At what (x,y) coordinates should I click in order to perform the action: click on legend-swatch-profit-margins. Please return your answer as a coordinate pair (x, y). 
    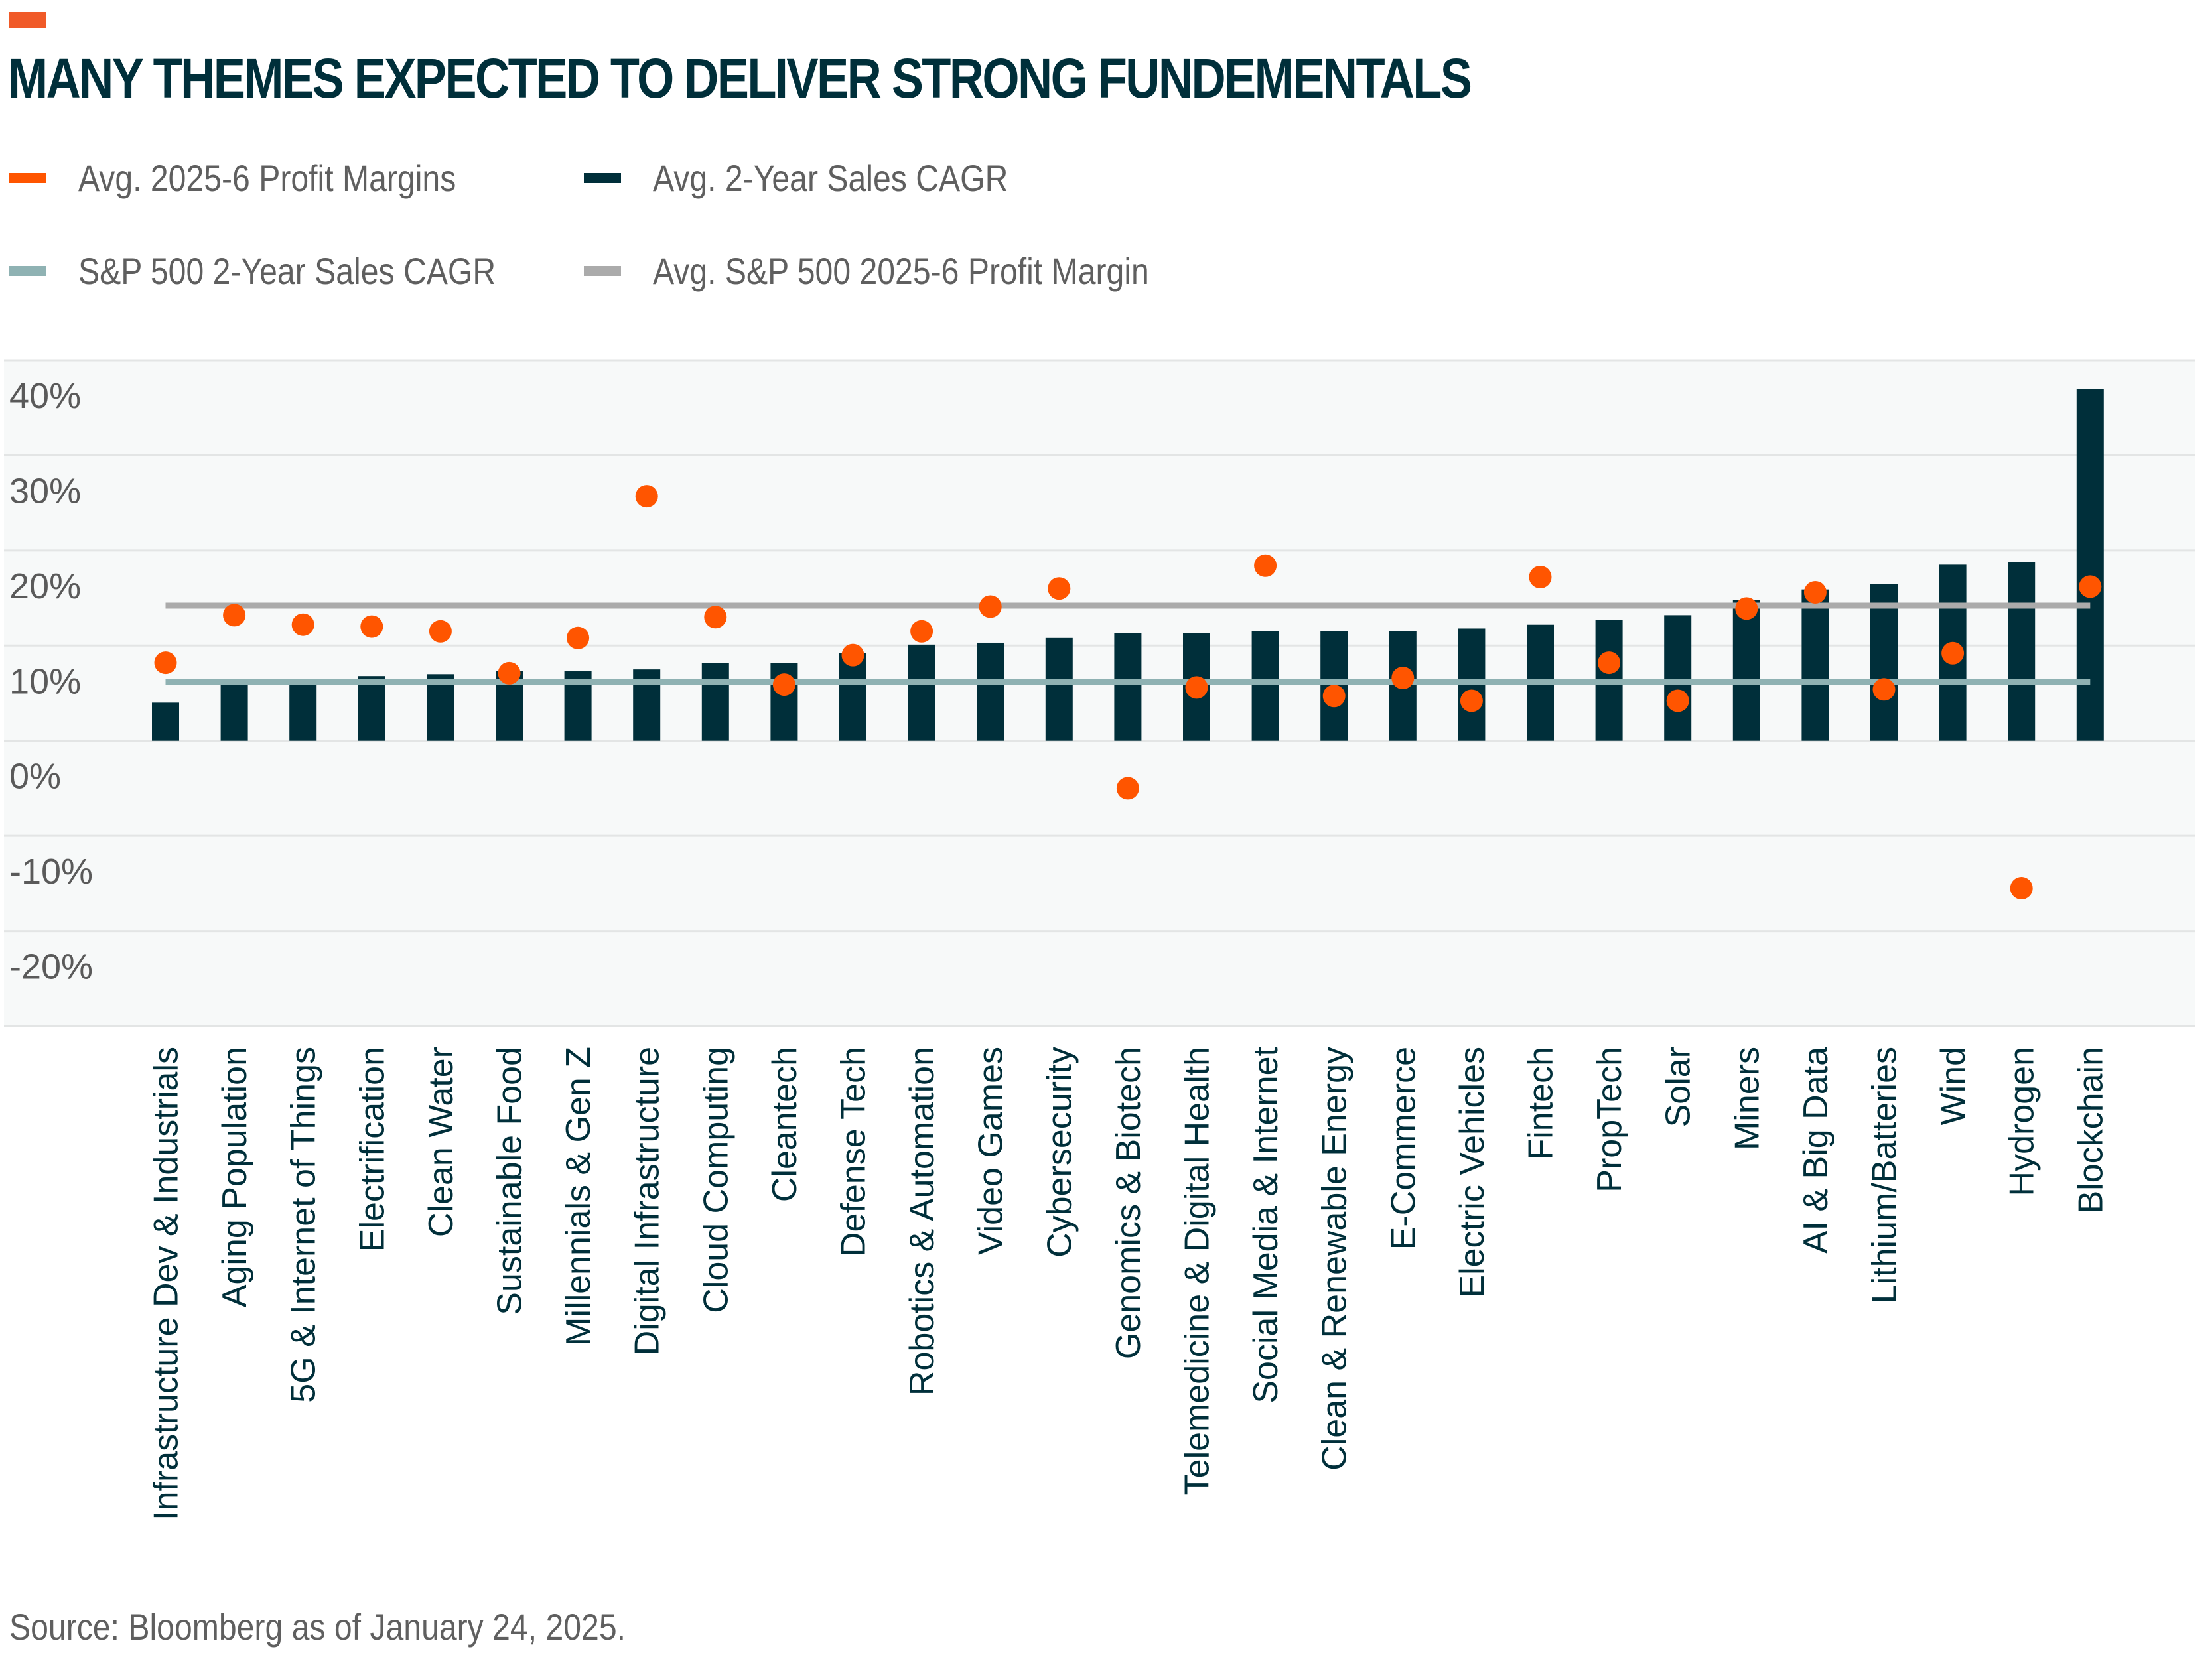
    Looking at the image, I should click on (27, 178).